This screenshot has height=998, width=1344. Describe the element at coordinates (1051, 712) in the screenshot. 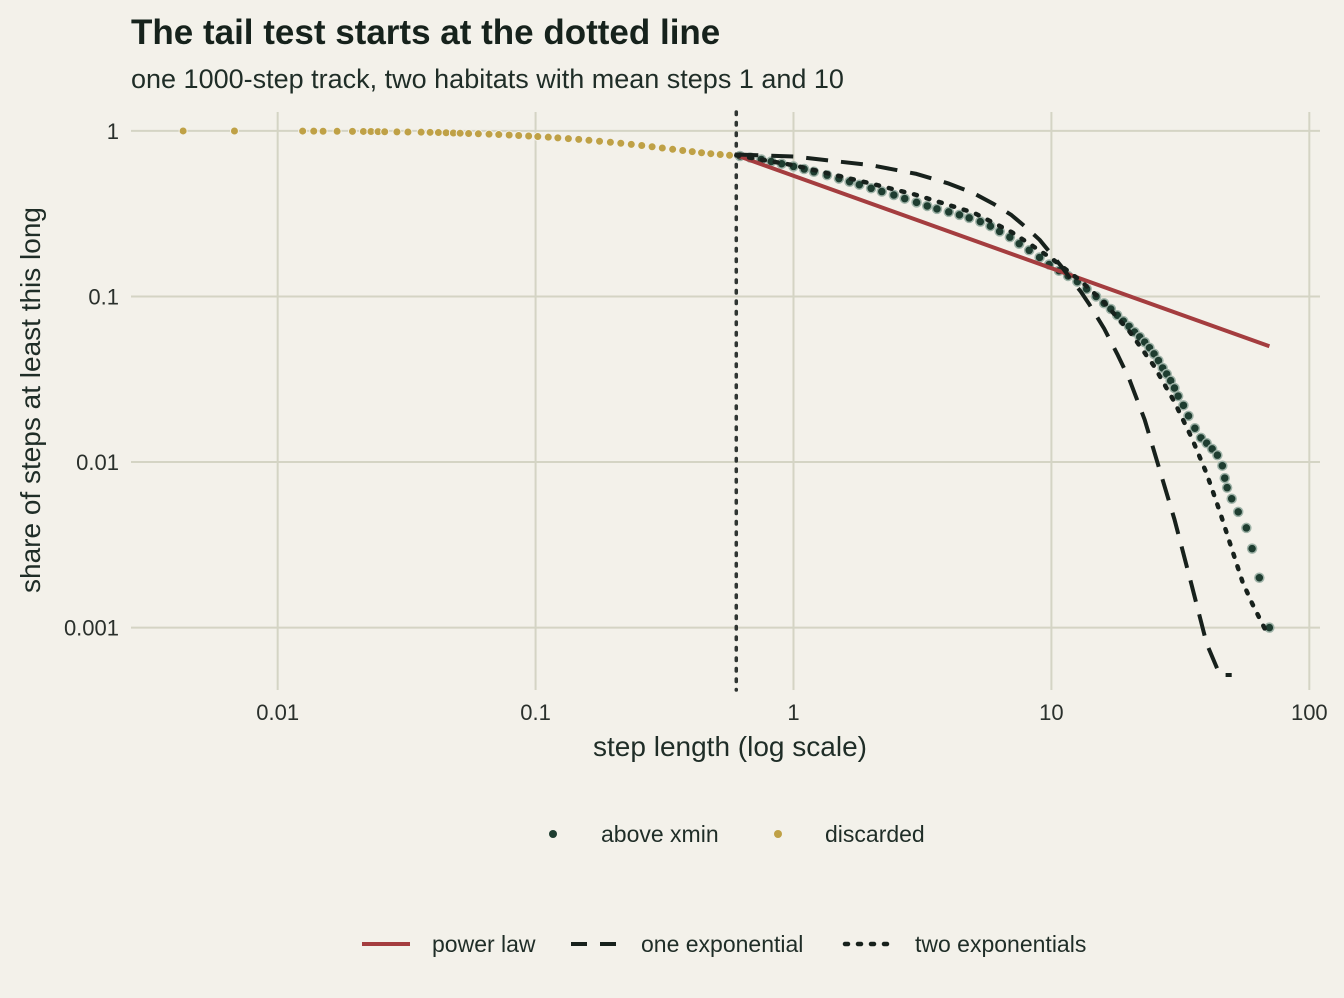

I see `x-tick-label: 10` at that location.